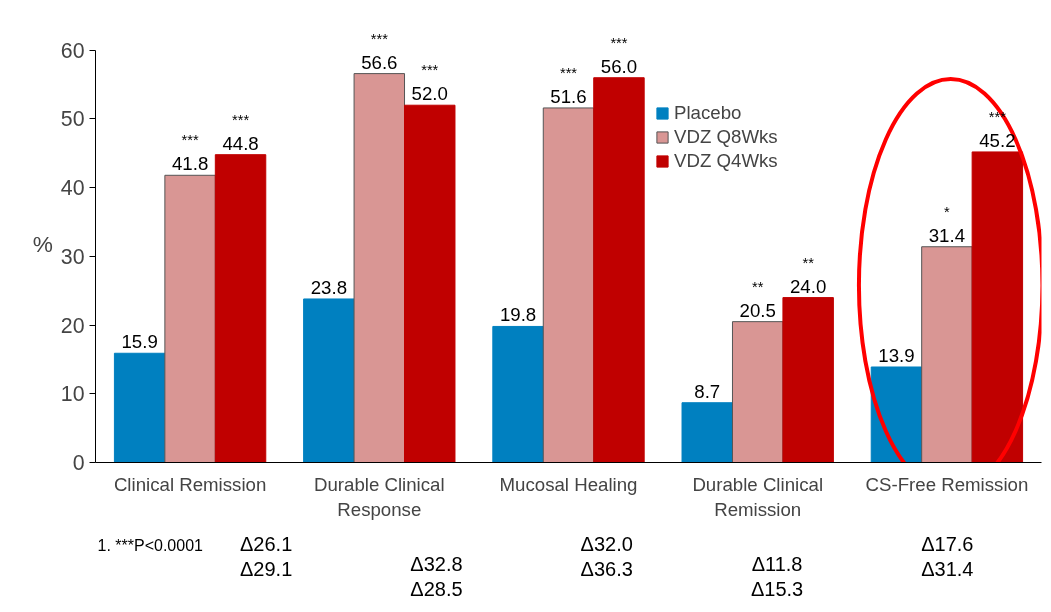  What do you see at coordinates (777, 576) in the screenshot?
I see `text: Δ11.8 Δ15.3` at bounding box center [777, 576].